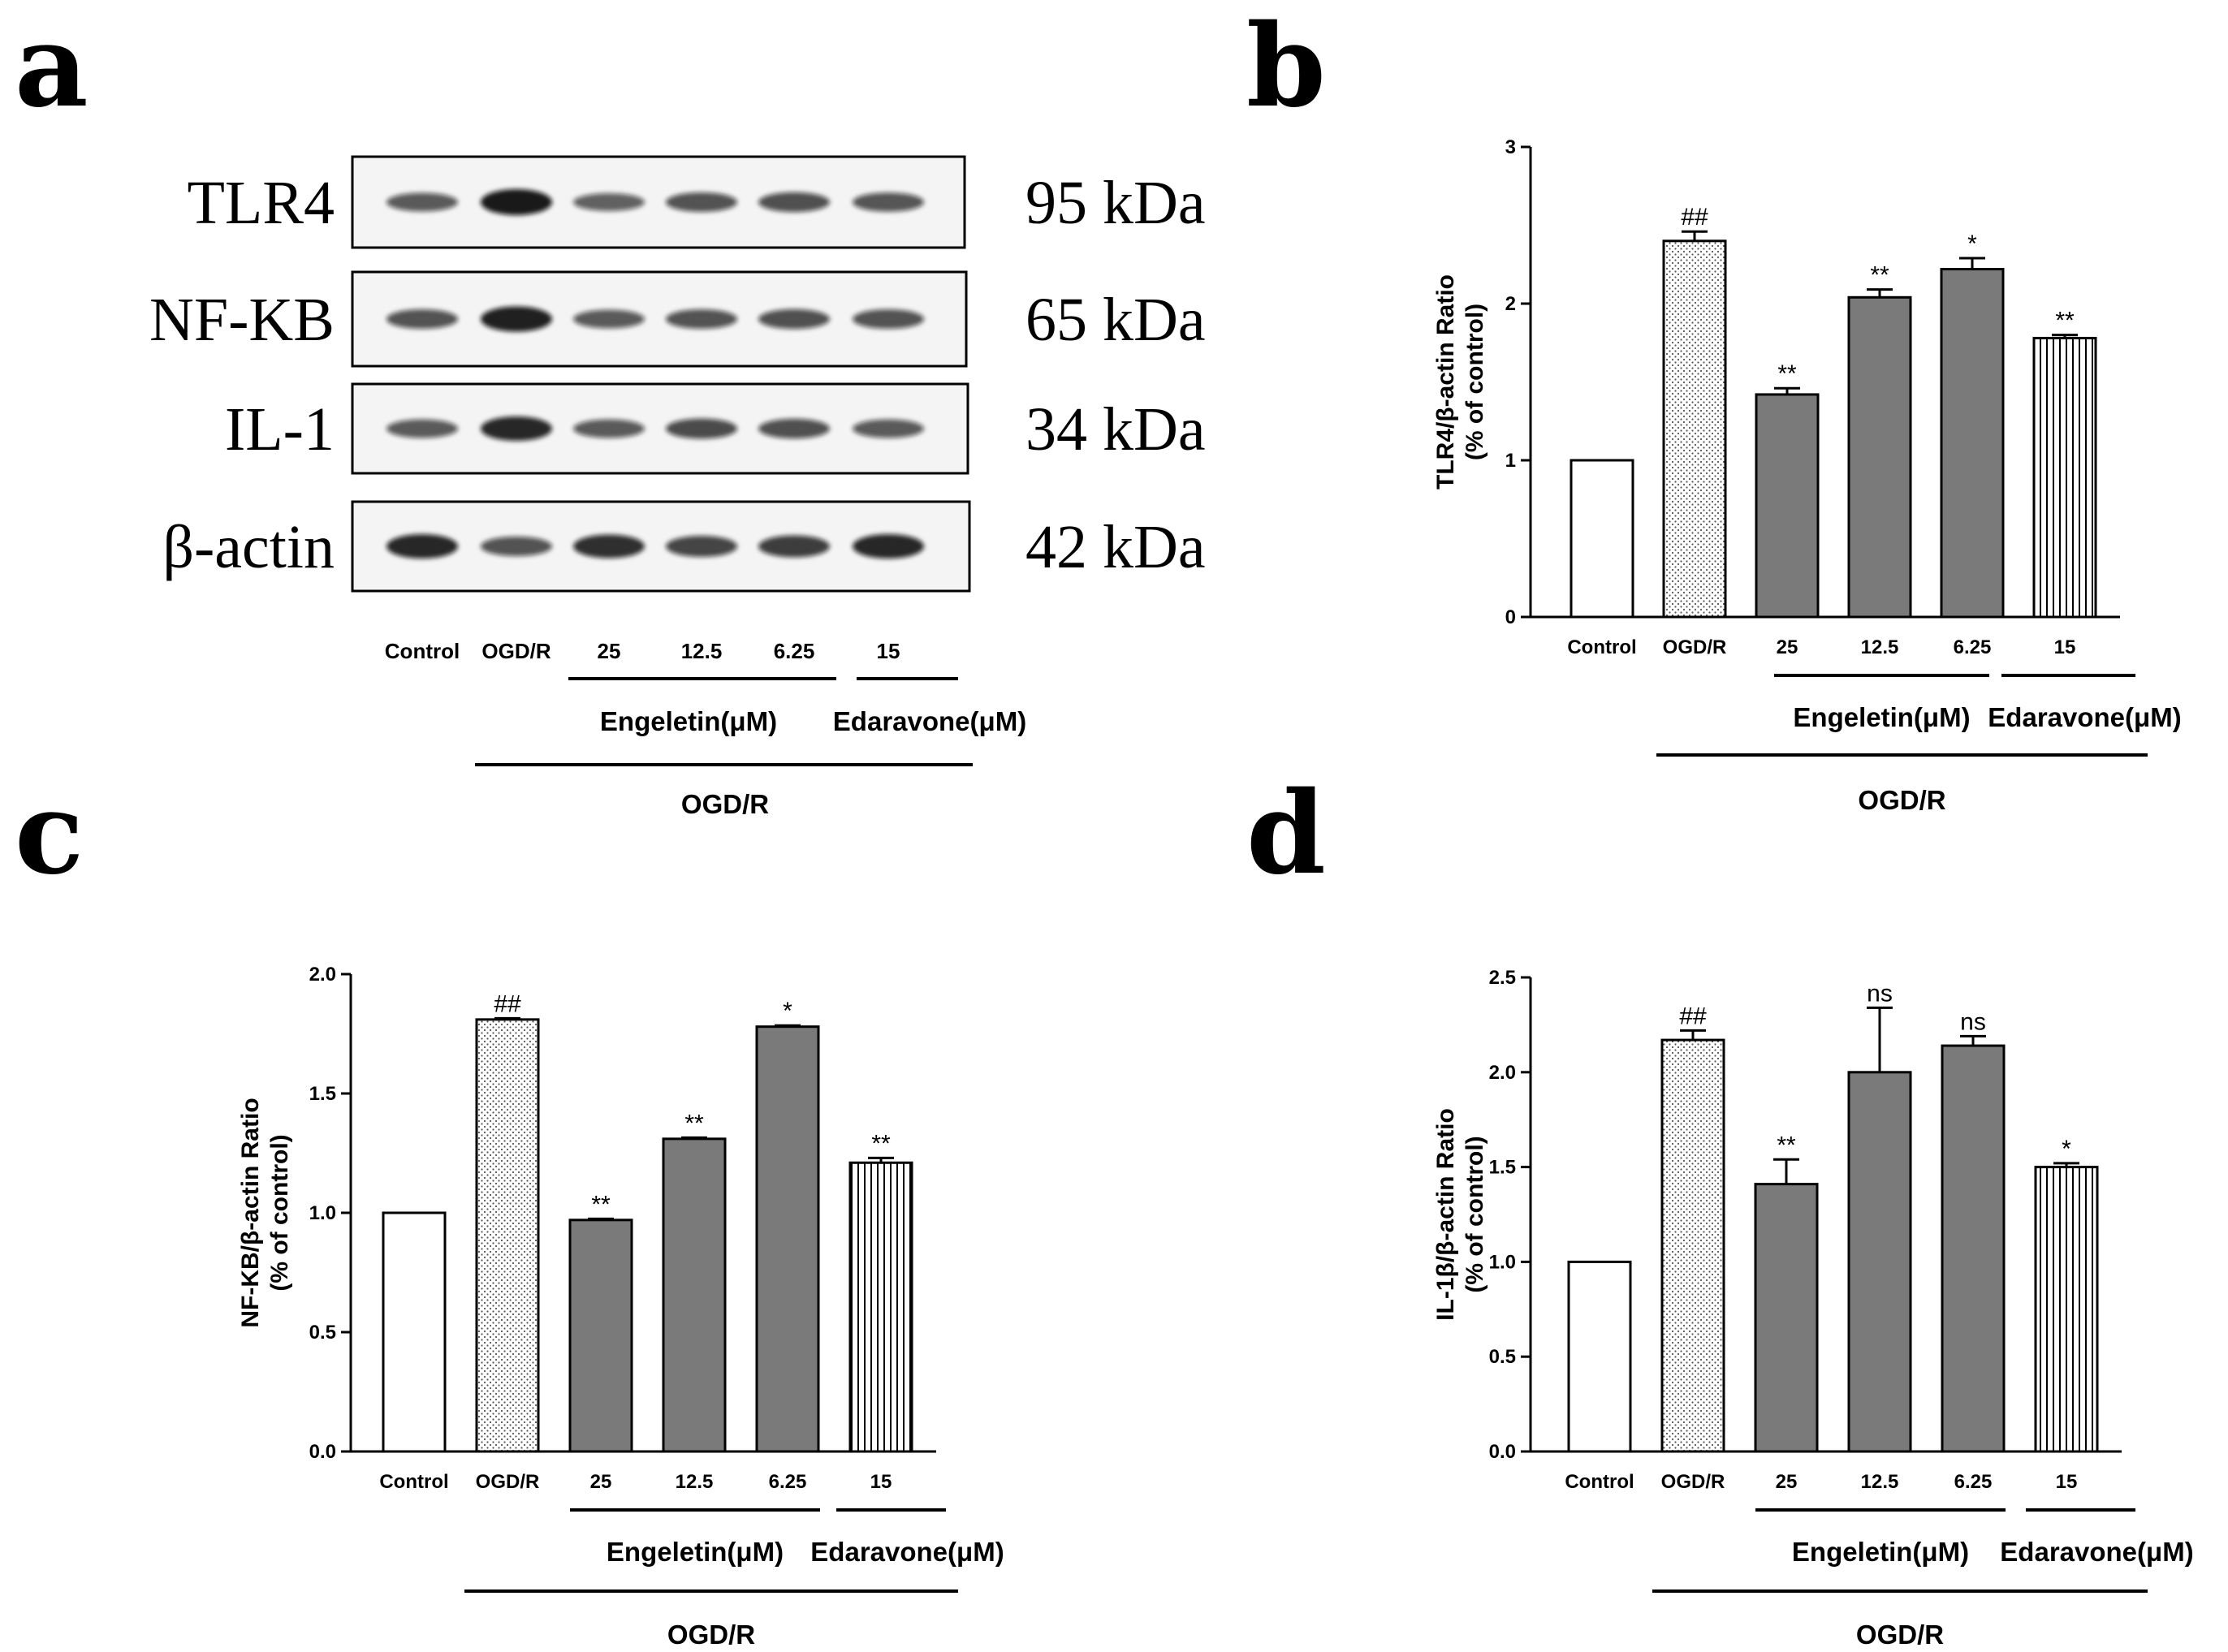  I want to click on y-tick-label: 2.5, so click(1502, 978).